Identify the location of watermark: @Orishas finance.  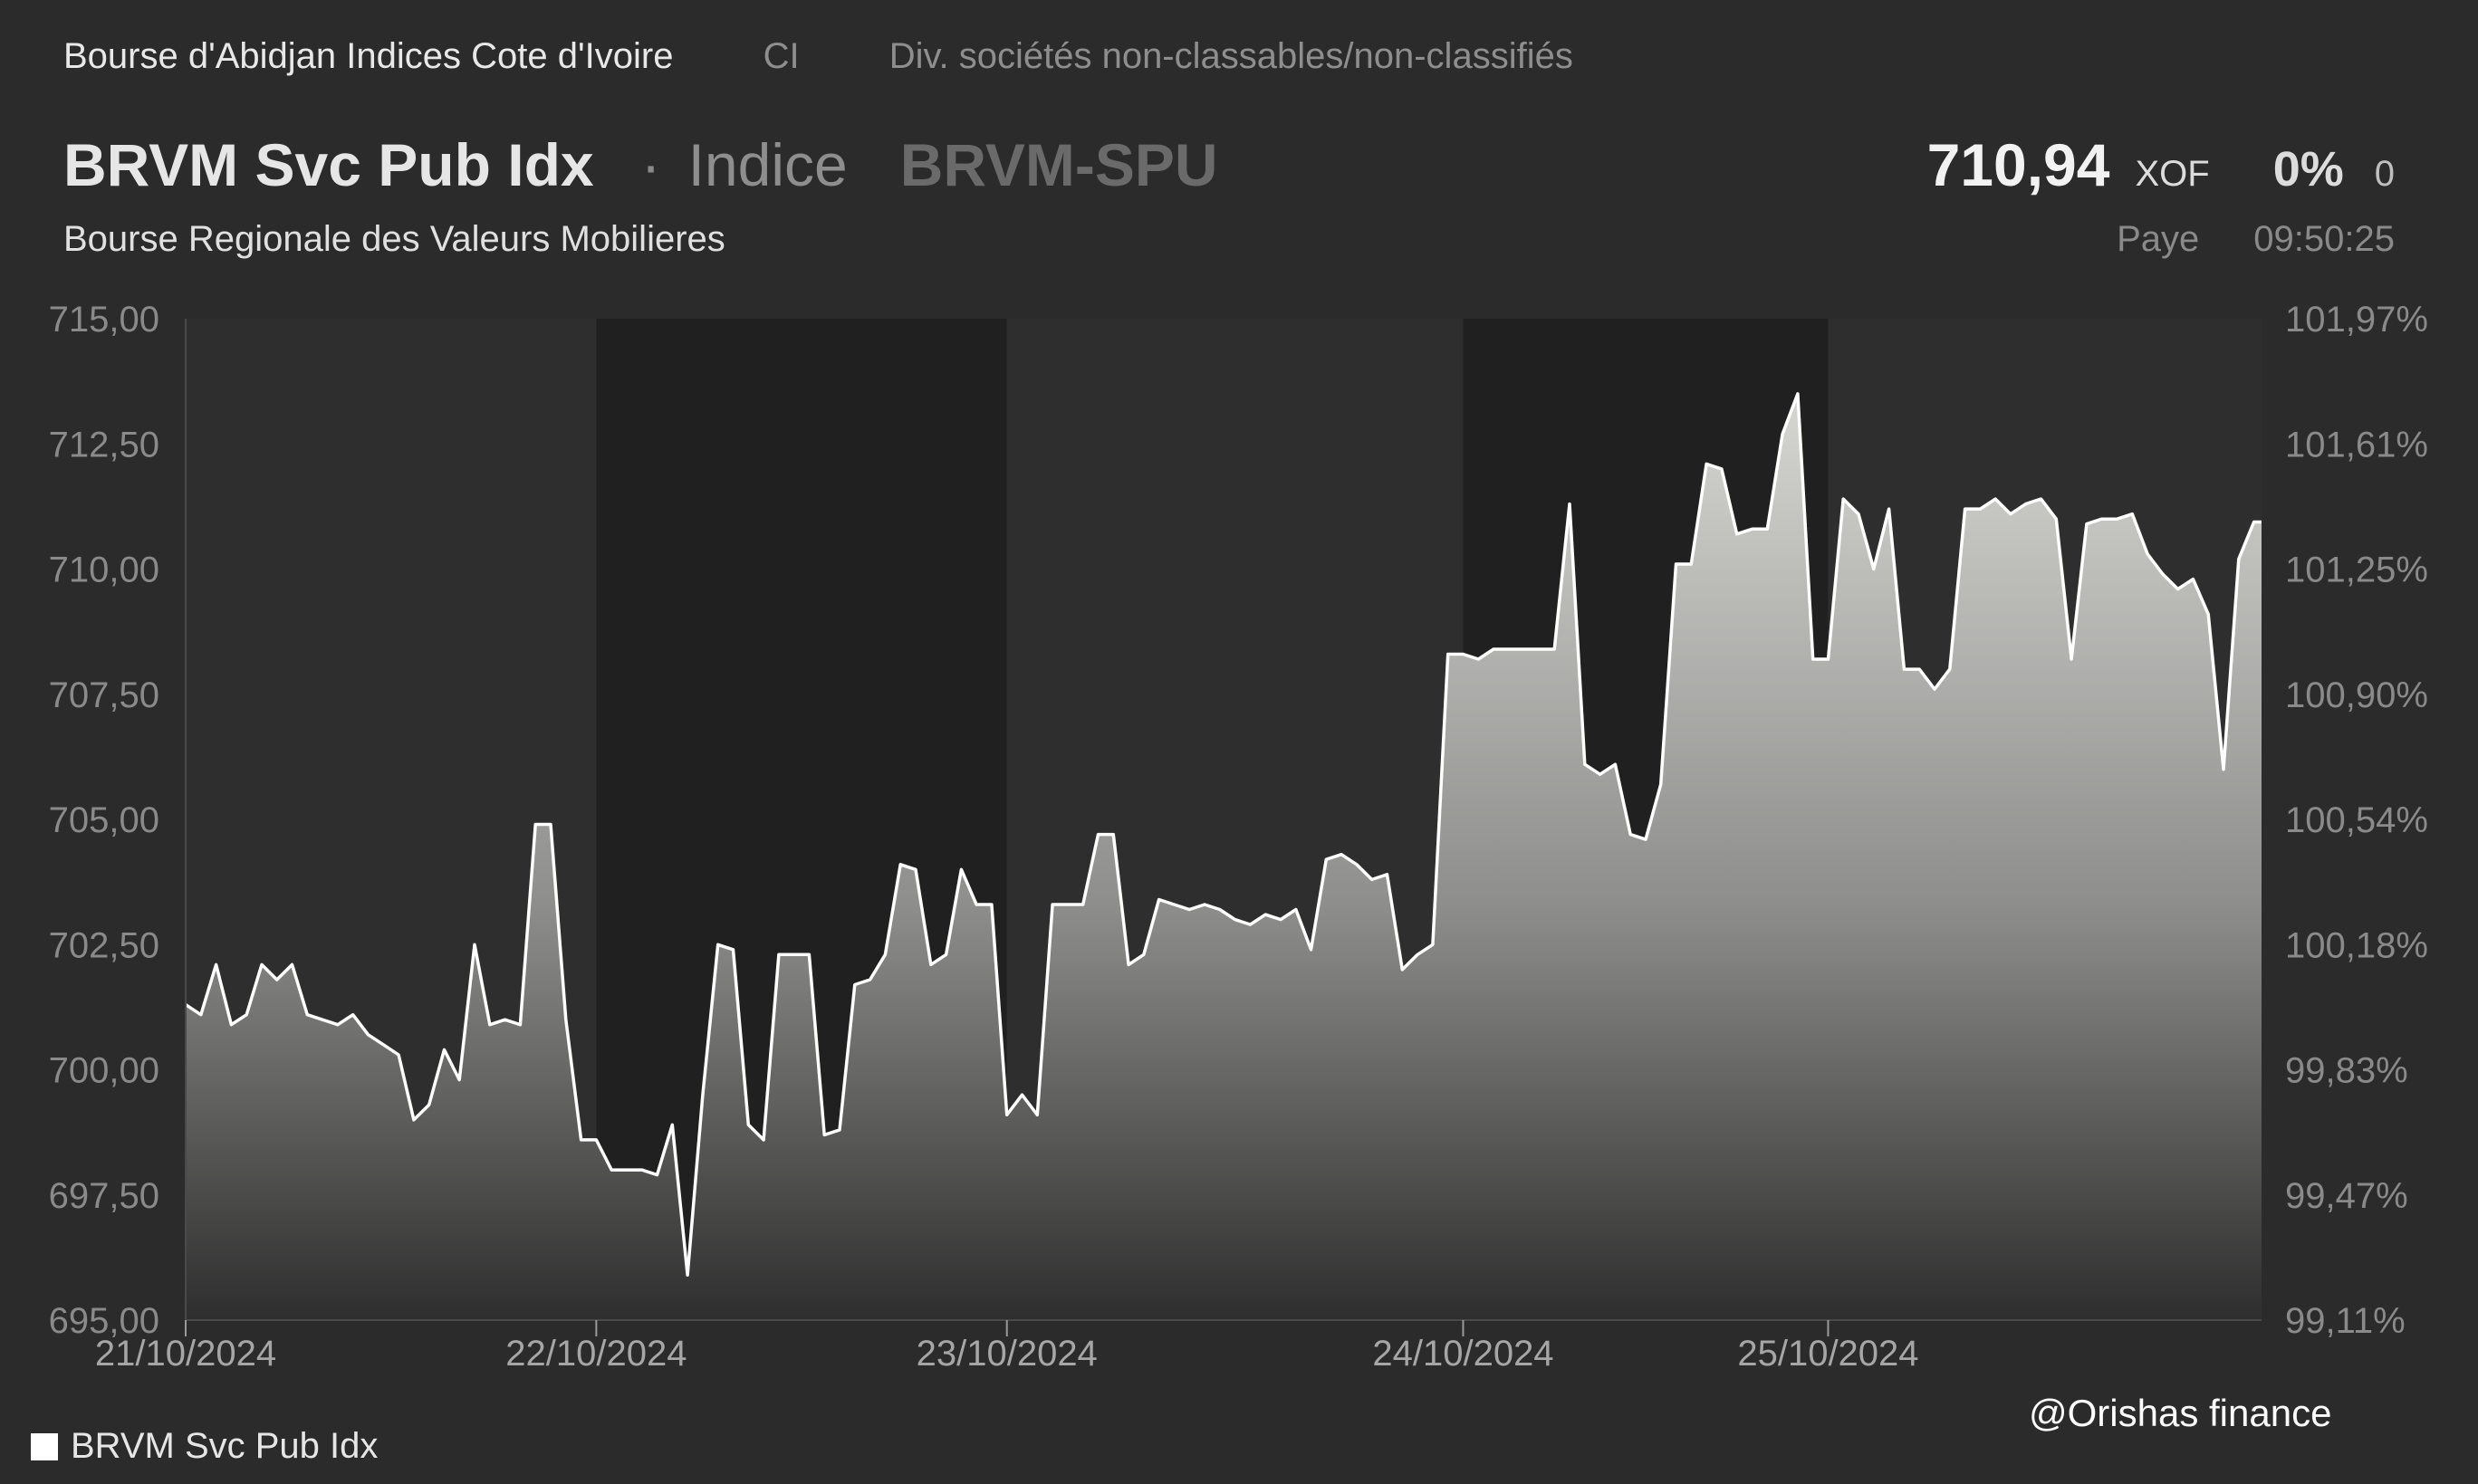
(2180, 1413).